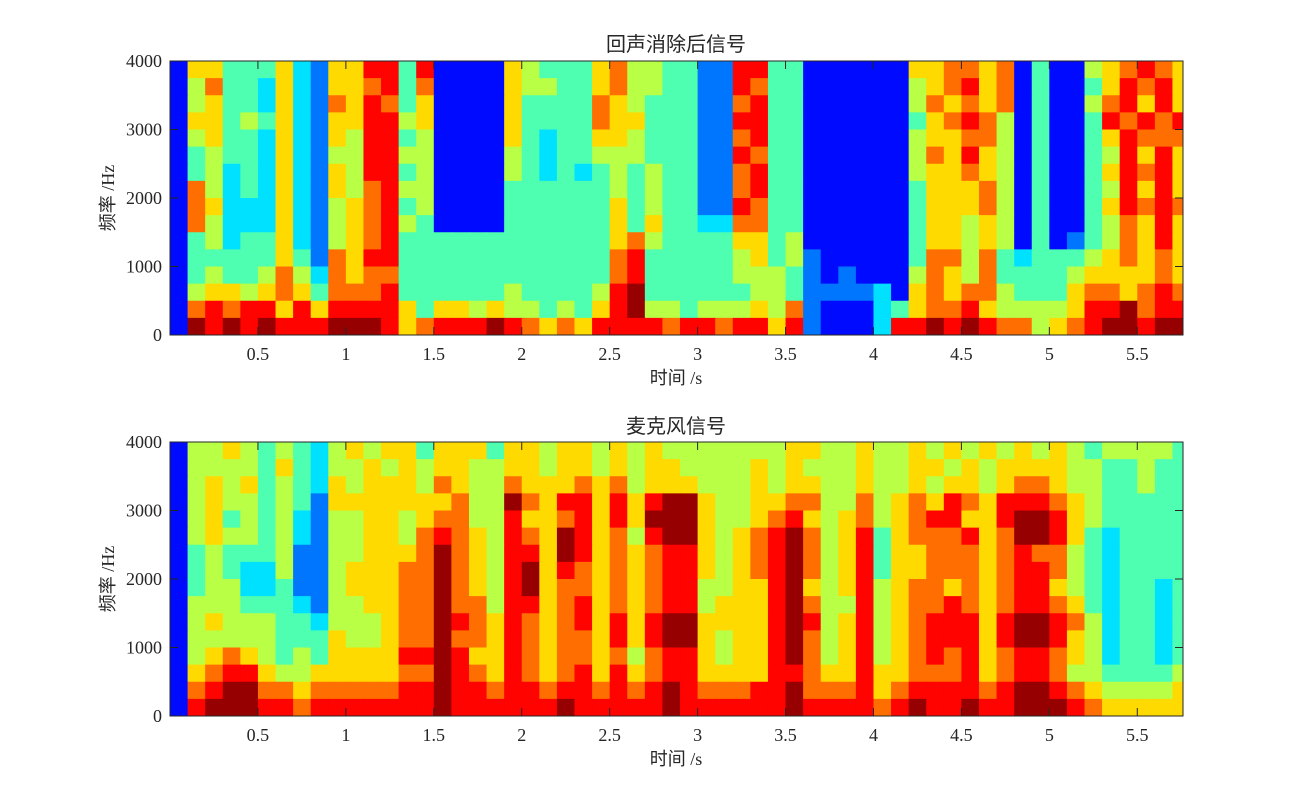 The image size is (1307, 810). What do you see at coordinates (697, 354) in the screenshot?
I see `x-tick-label: 3` at bounding box center [697, 354].